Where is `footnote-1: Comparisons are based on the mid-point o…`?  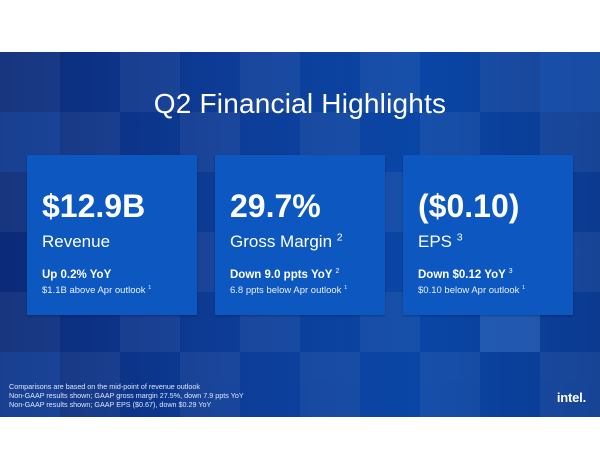 footnote-1: Comparisons are based on the mid-point o… is located at coordinates (104, 386).